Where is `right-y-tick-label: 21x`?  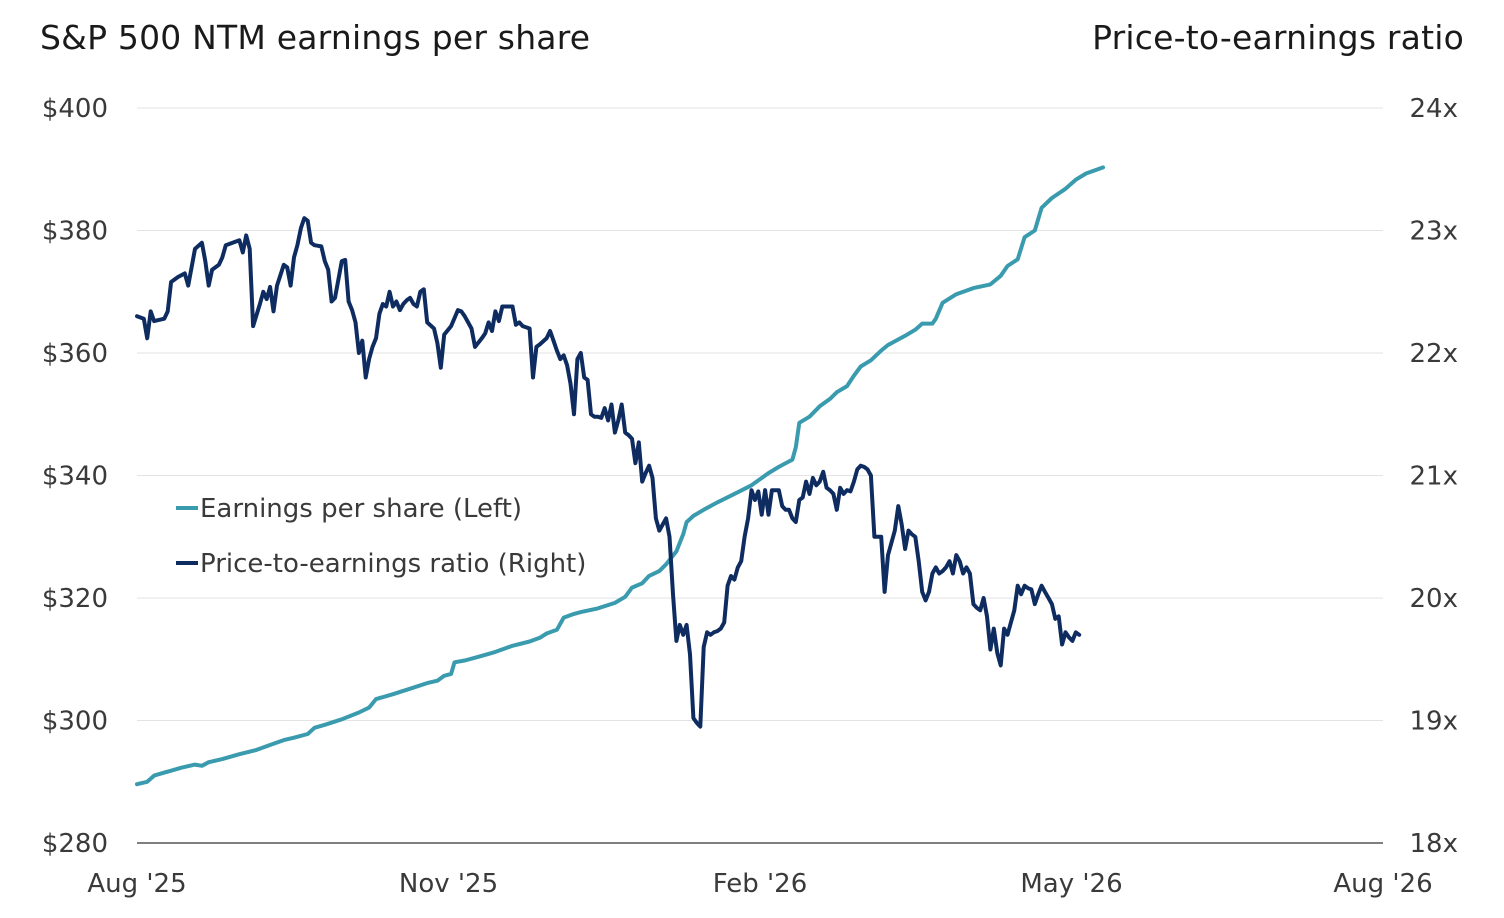
right-y-tick-label: 21x is located at coordinates (1434, 477).